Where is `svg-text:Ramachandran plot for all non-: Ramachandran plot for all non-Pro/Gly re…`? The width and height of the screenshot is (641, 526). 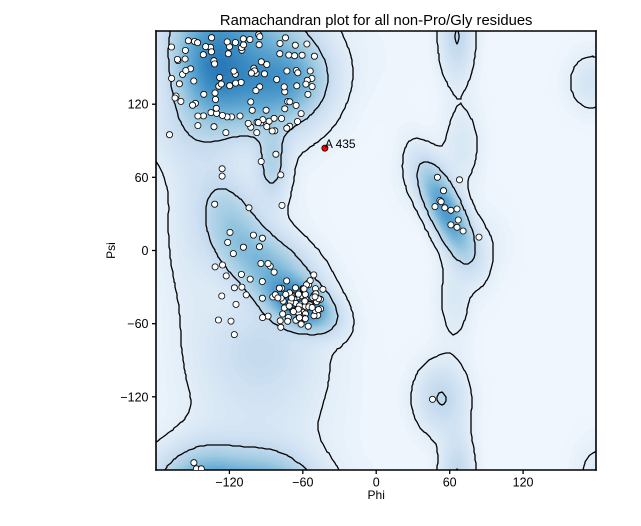
svg-text:Ramachandran plot for all non-: Ramachandran plot for all non-Pro/Gly re… is located at coordinates (376, 21).